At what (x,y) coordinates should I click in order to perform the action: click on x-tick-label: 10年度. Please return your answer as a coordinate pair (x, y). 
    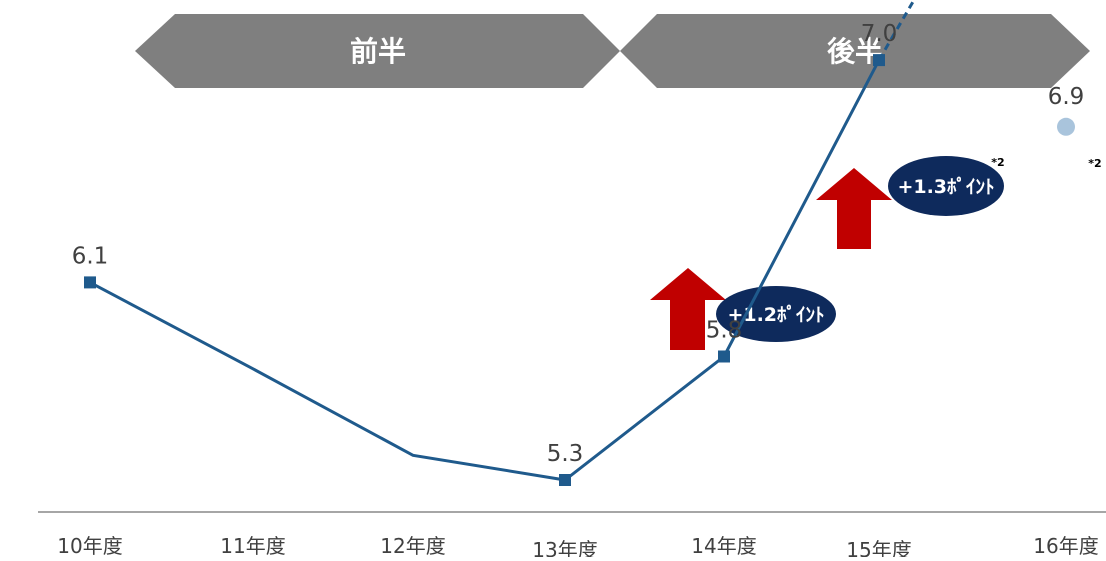
    Looking at the image, I should click on (89, 545).